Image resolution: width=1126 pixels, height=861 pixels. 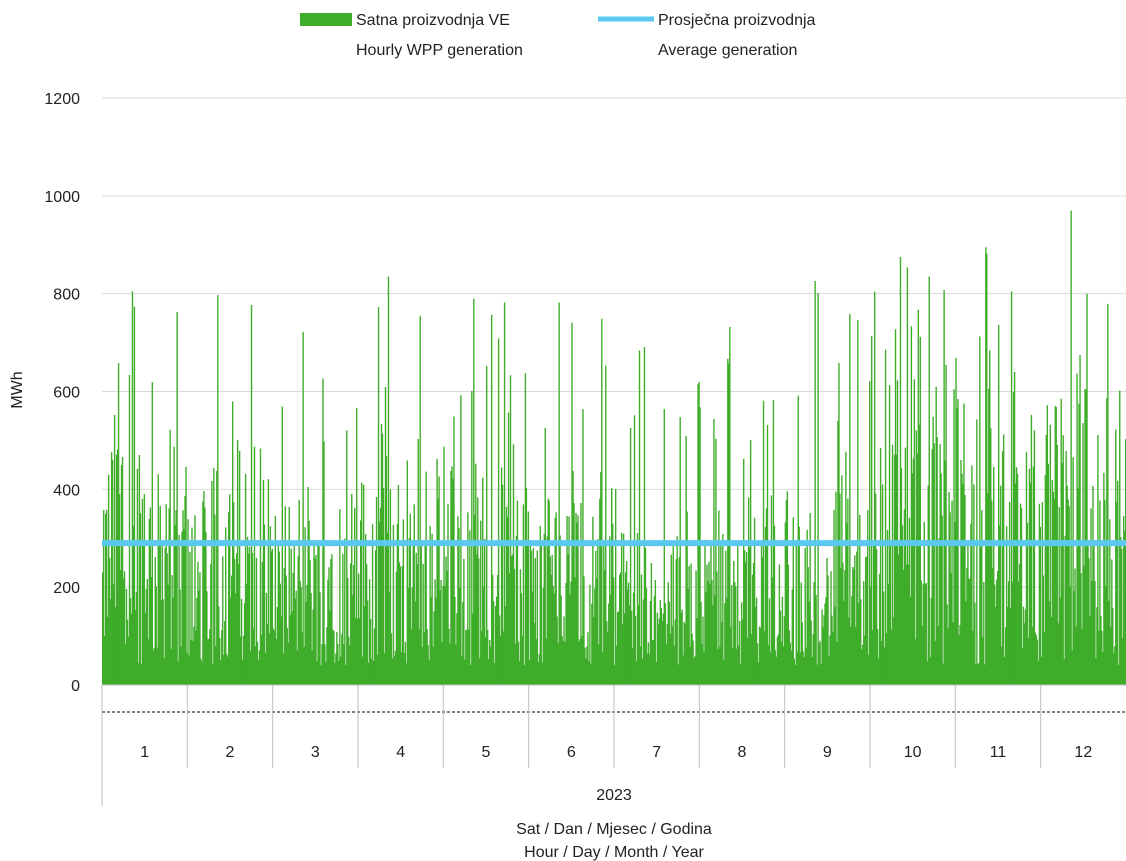 What do you see at coordinates (17, 389) in the screenshot?
I see `y-axis-title: MWh` at bounding box center [17, 389].